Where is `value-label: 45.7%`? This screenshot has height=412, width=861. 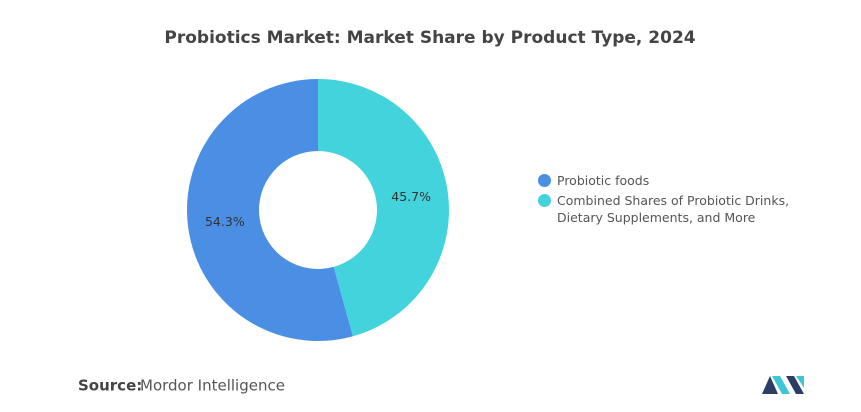 value-label: 45.7% is located at coordinates (411, 196).